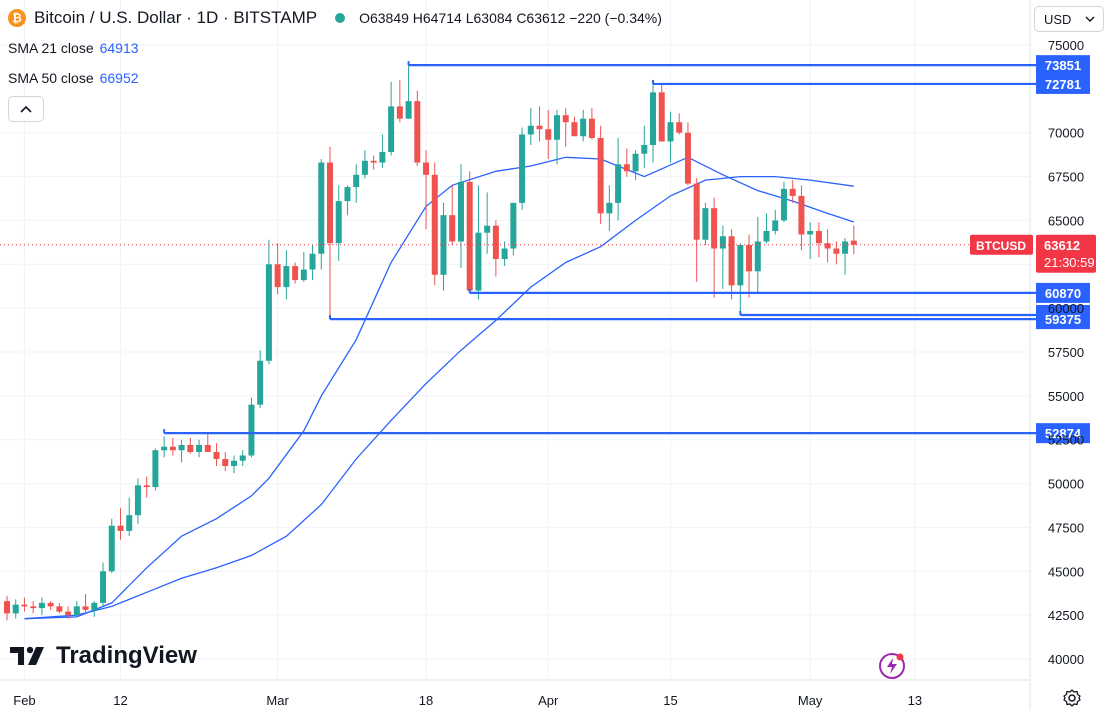 Image resolution: width=1110 pixels, height=710 pixels. I want to click on y-tick-label: 75000, so click(1066, 45).